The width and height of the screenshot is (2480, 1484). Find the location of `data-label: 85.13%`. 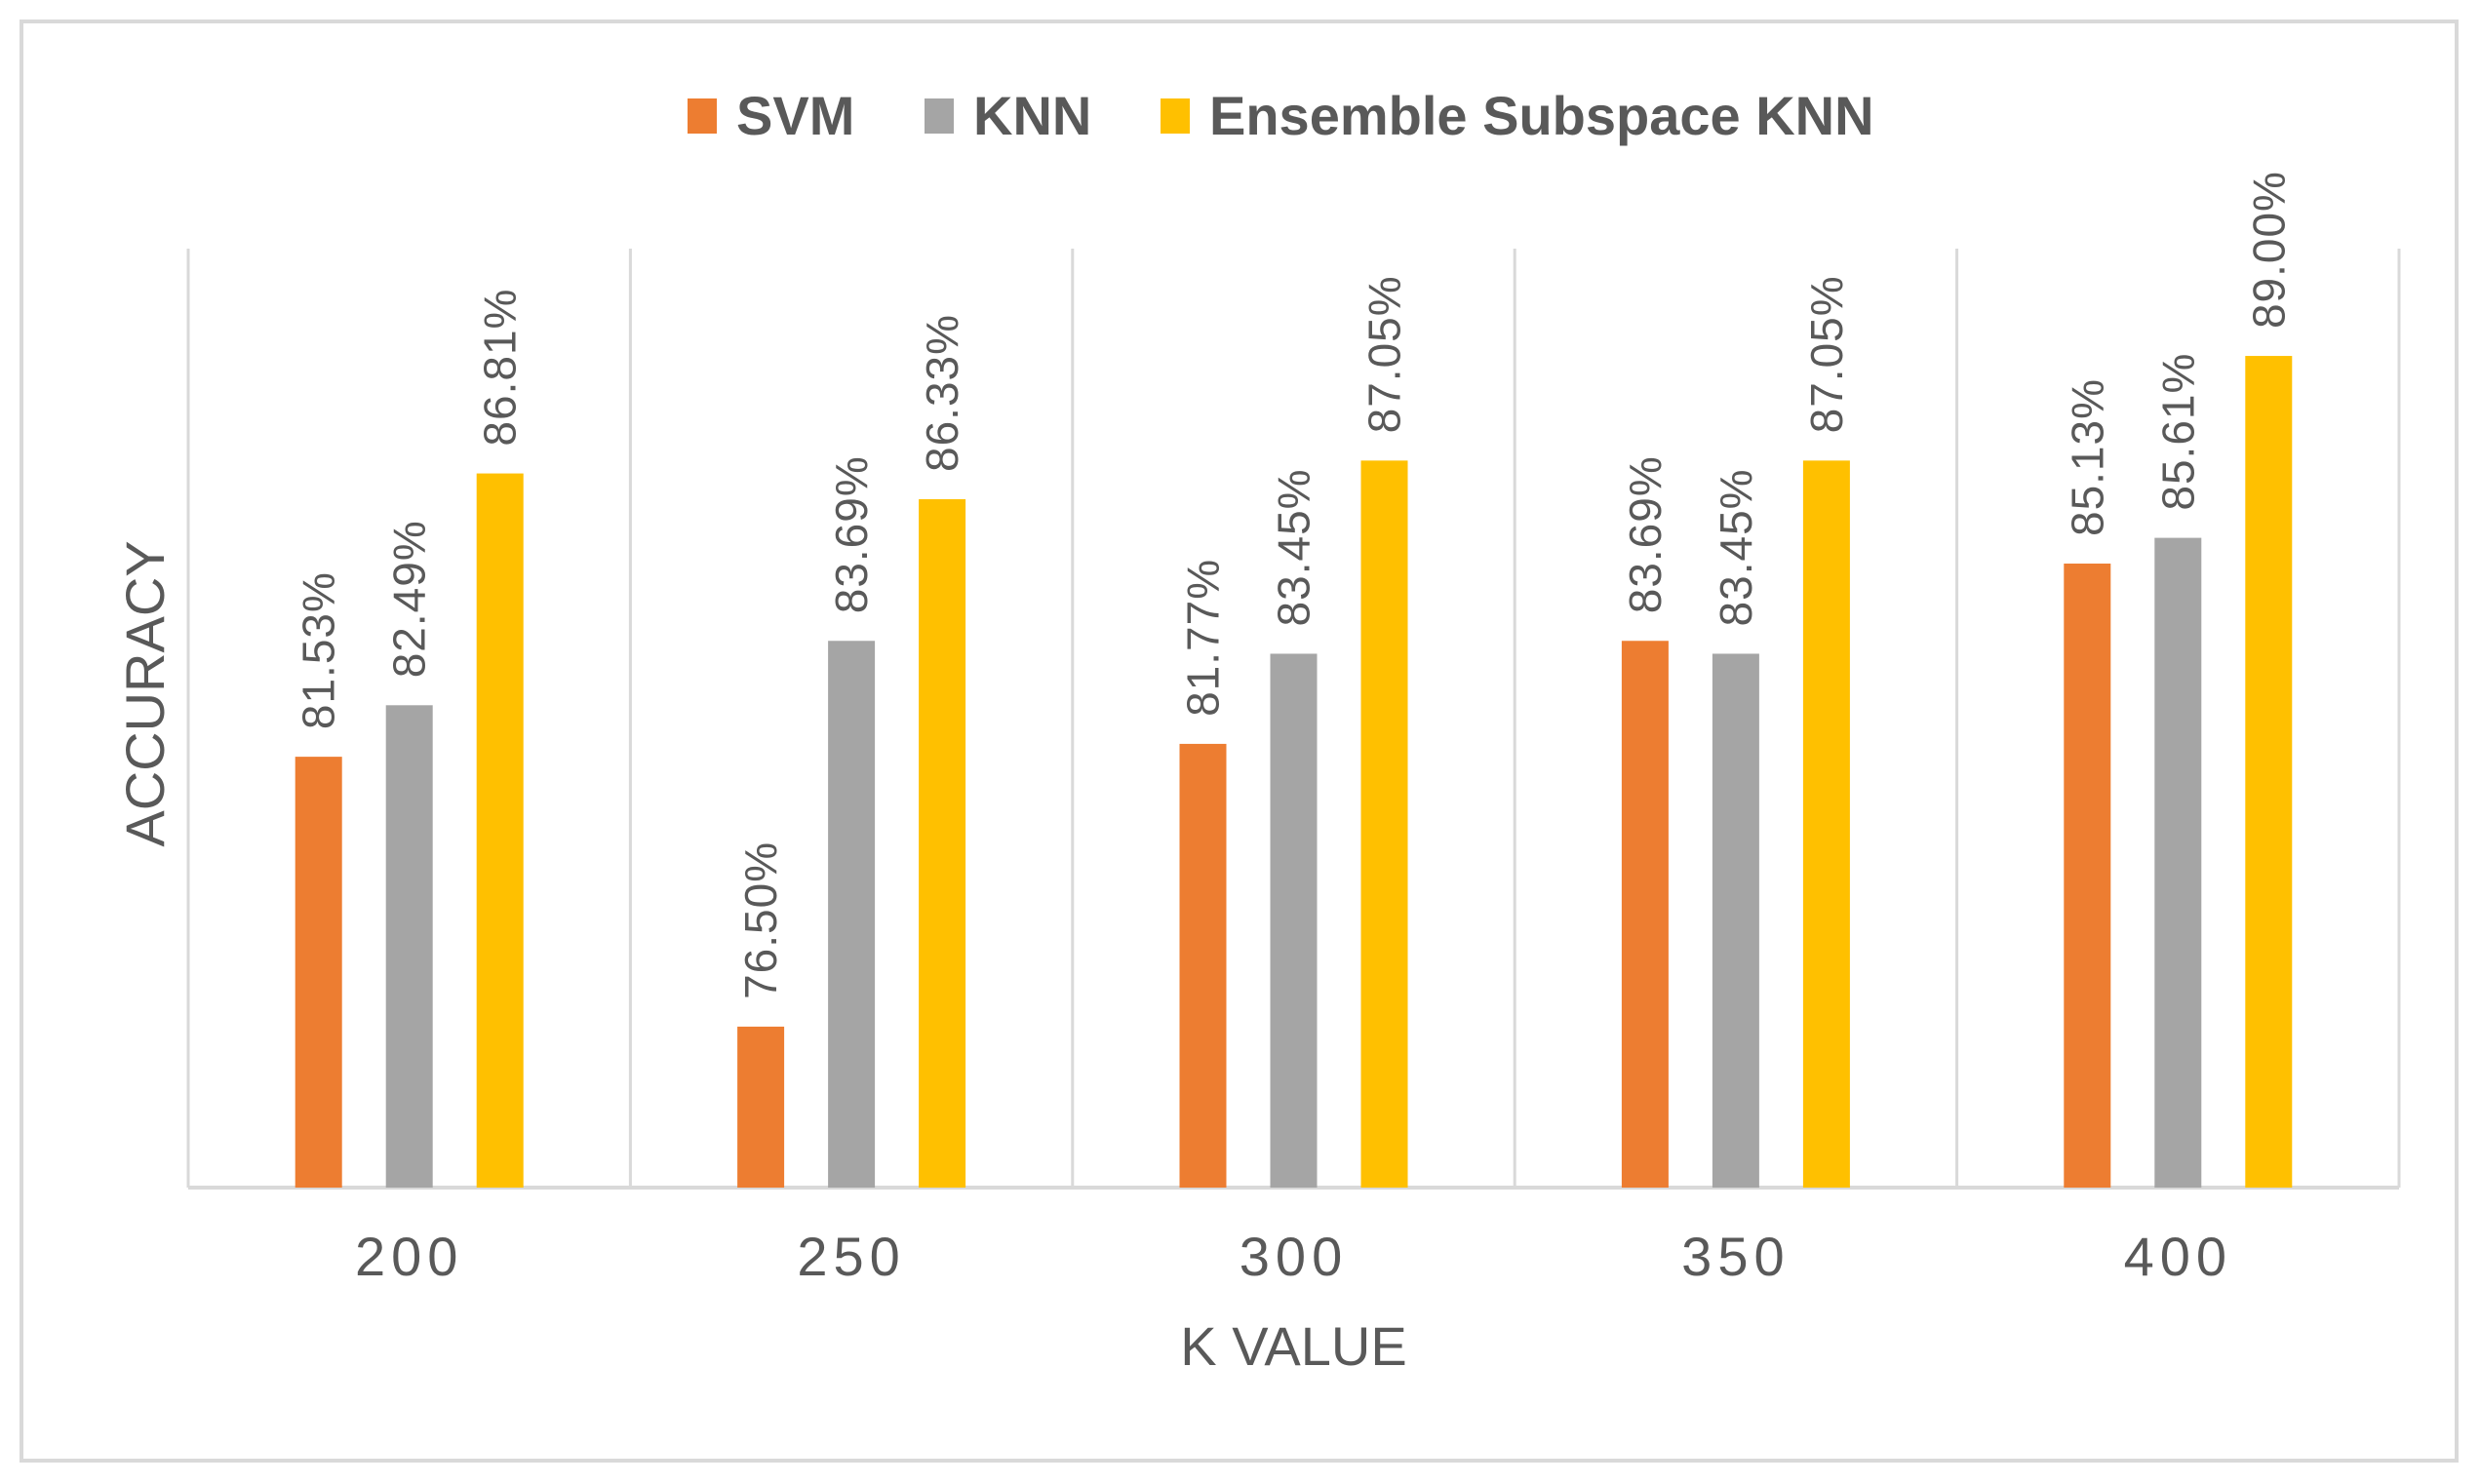

data-label: 85.13% is located at coordinates (2087, 457).